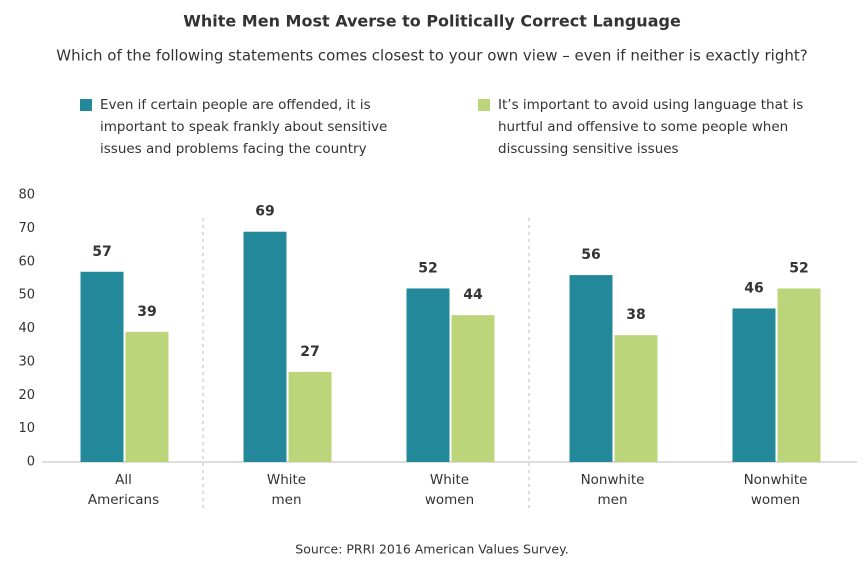  I want to click on value-label: 46, so click(753, 288).